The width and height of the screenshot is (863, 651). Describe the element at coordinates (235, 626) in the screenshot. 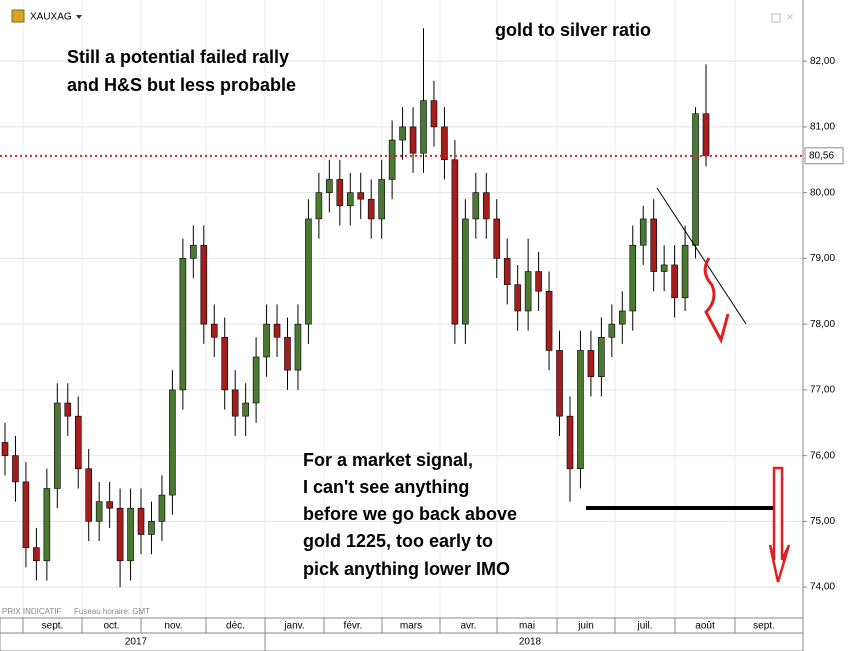

I see `month-label: déc.` at that location.